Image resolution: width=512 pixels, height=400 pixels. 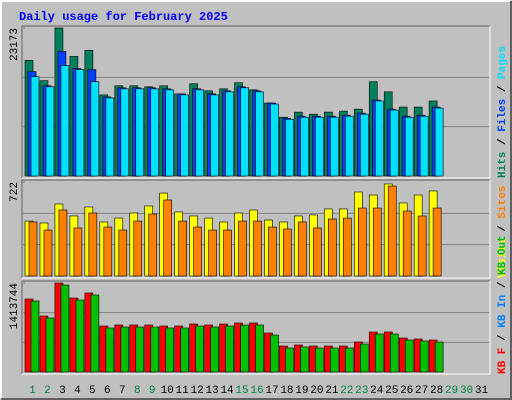 What do you see at coordinates (503, 258) in the screenshot?
I see `legend-entry: Visits` at bounding box center [503, 258].